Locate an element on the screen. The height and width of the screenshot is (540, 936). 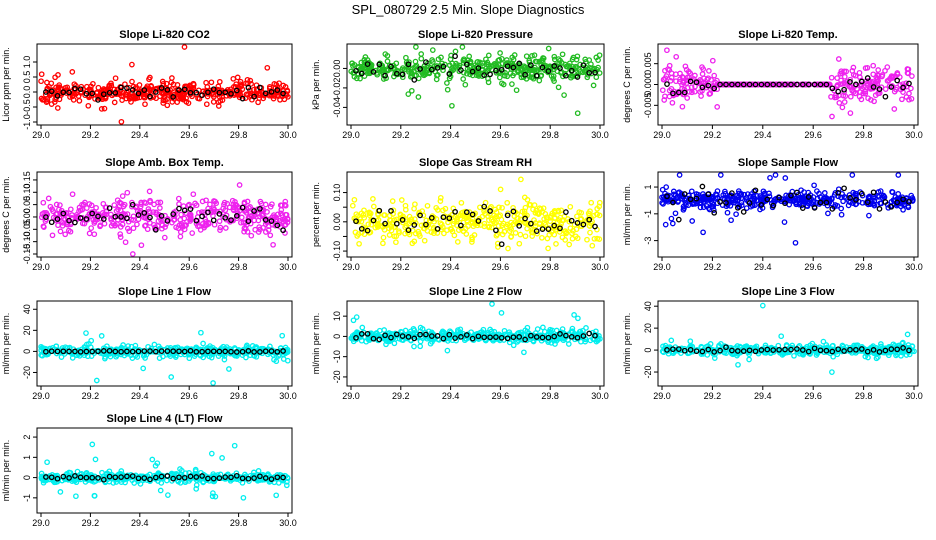
y-axis-label: Licor ppm per min. is located at coordinates (6, 84).